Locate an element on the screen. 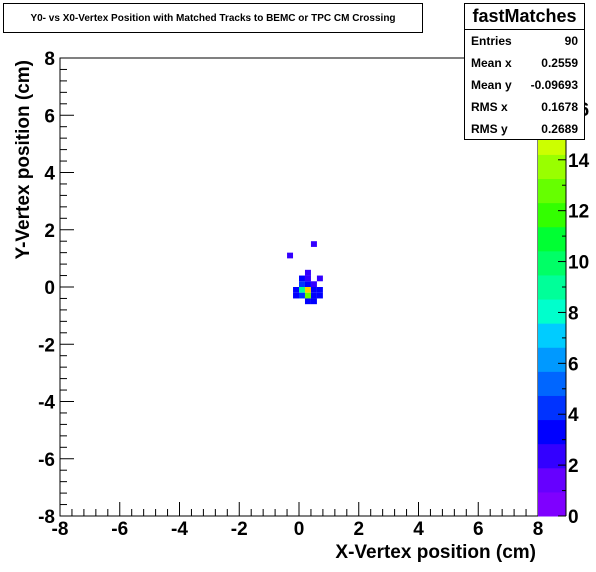 Image resolution: width=596 pixels, height=572 pixels. palette-tick-label: 2 is located at coordinates (573, 466).